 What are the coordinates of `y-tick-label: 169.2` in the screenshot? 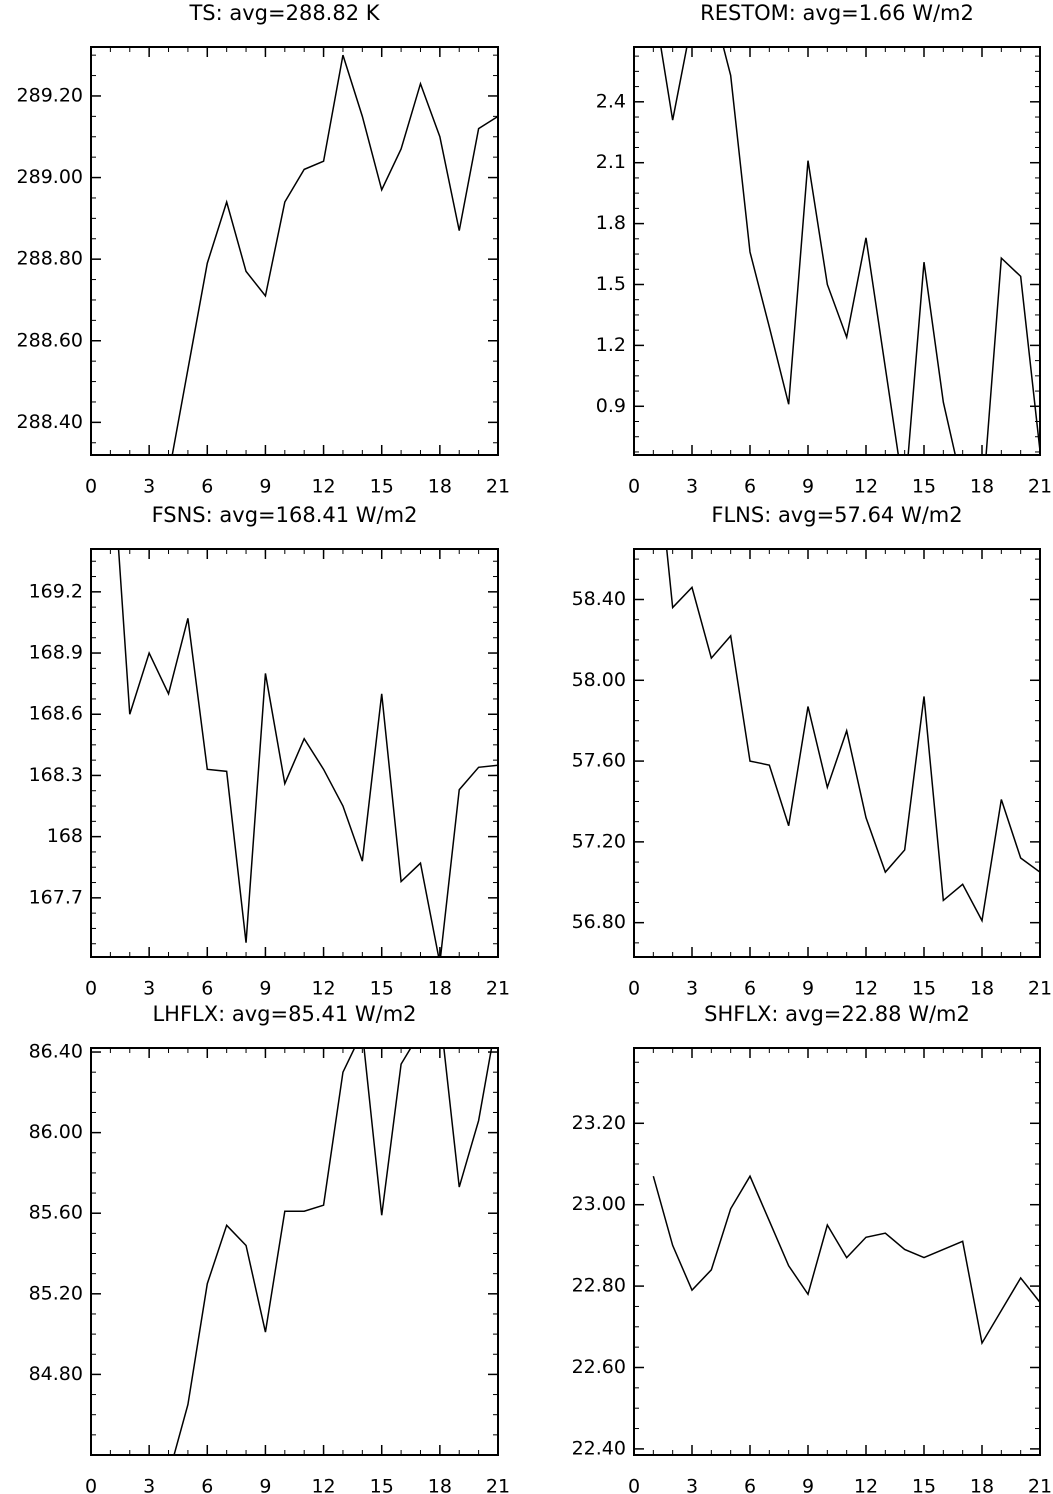 It's located at (56, 591).